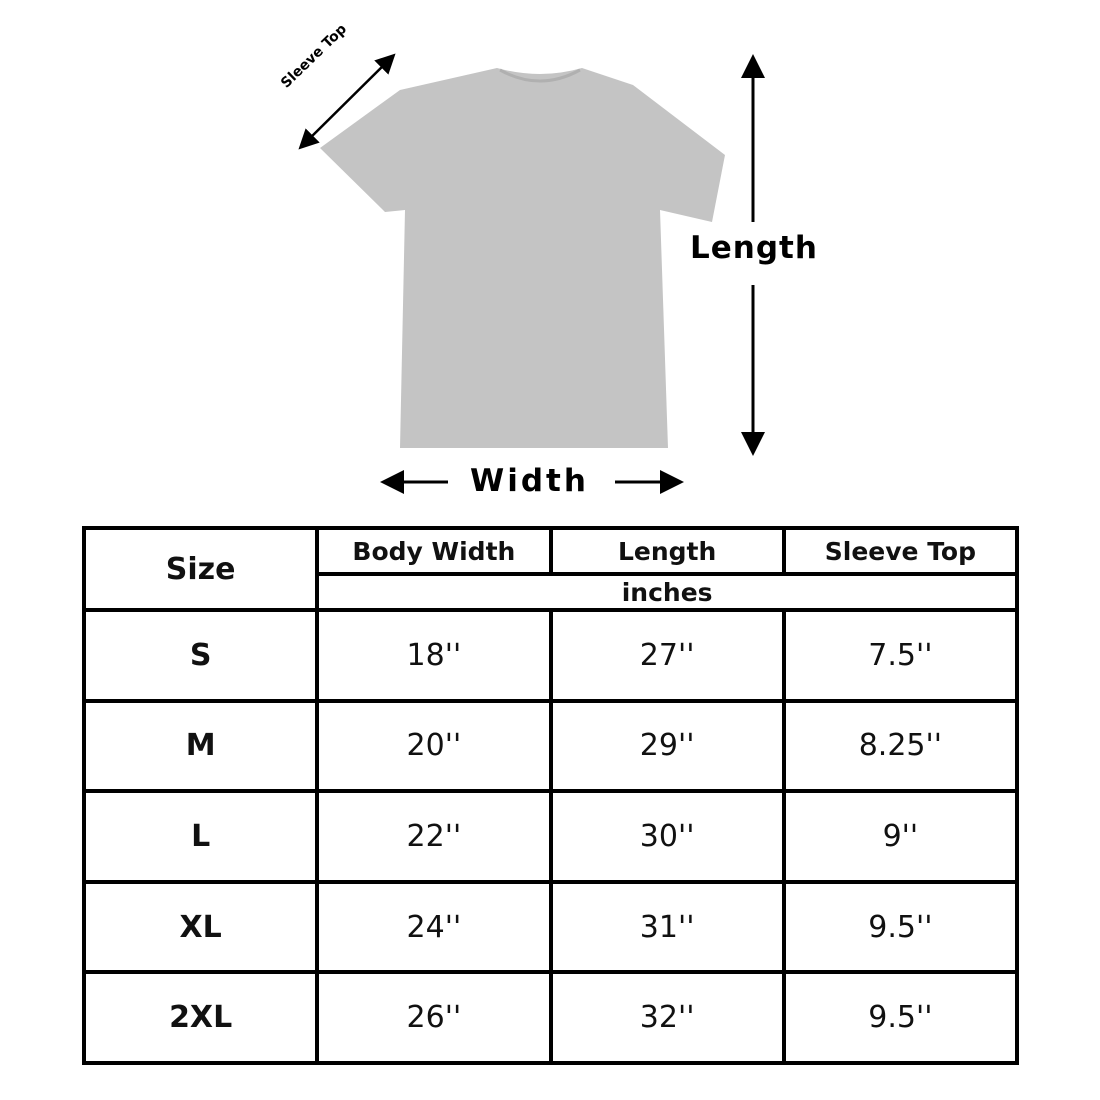 The image size is (1100, 1100). I want to click on table-row: M 20'' 29'' 8.25'', so click(550, 746).